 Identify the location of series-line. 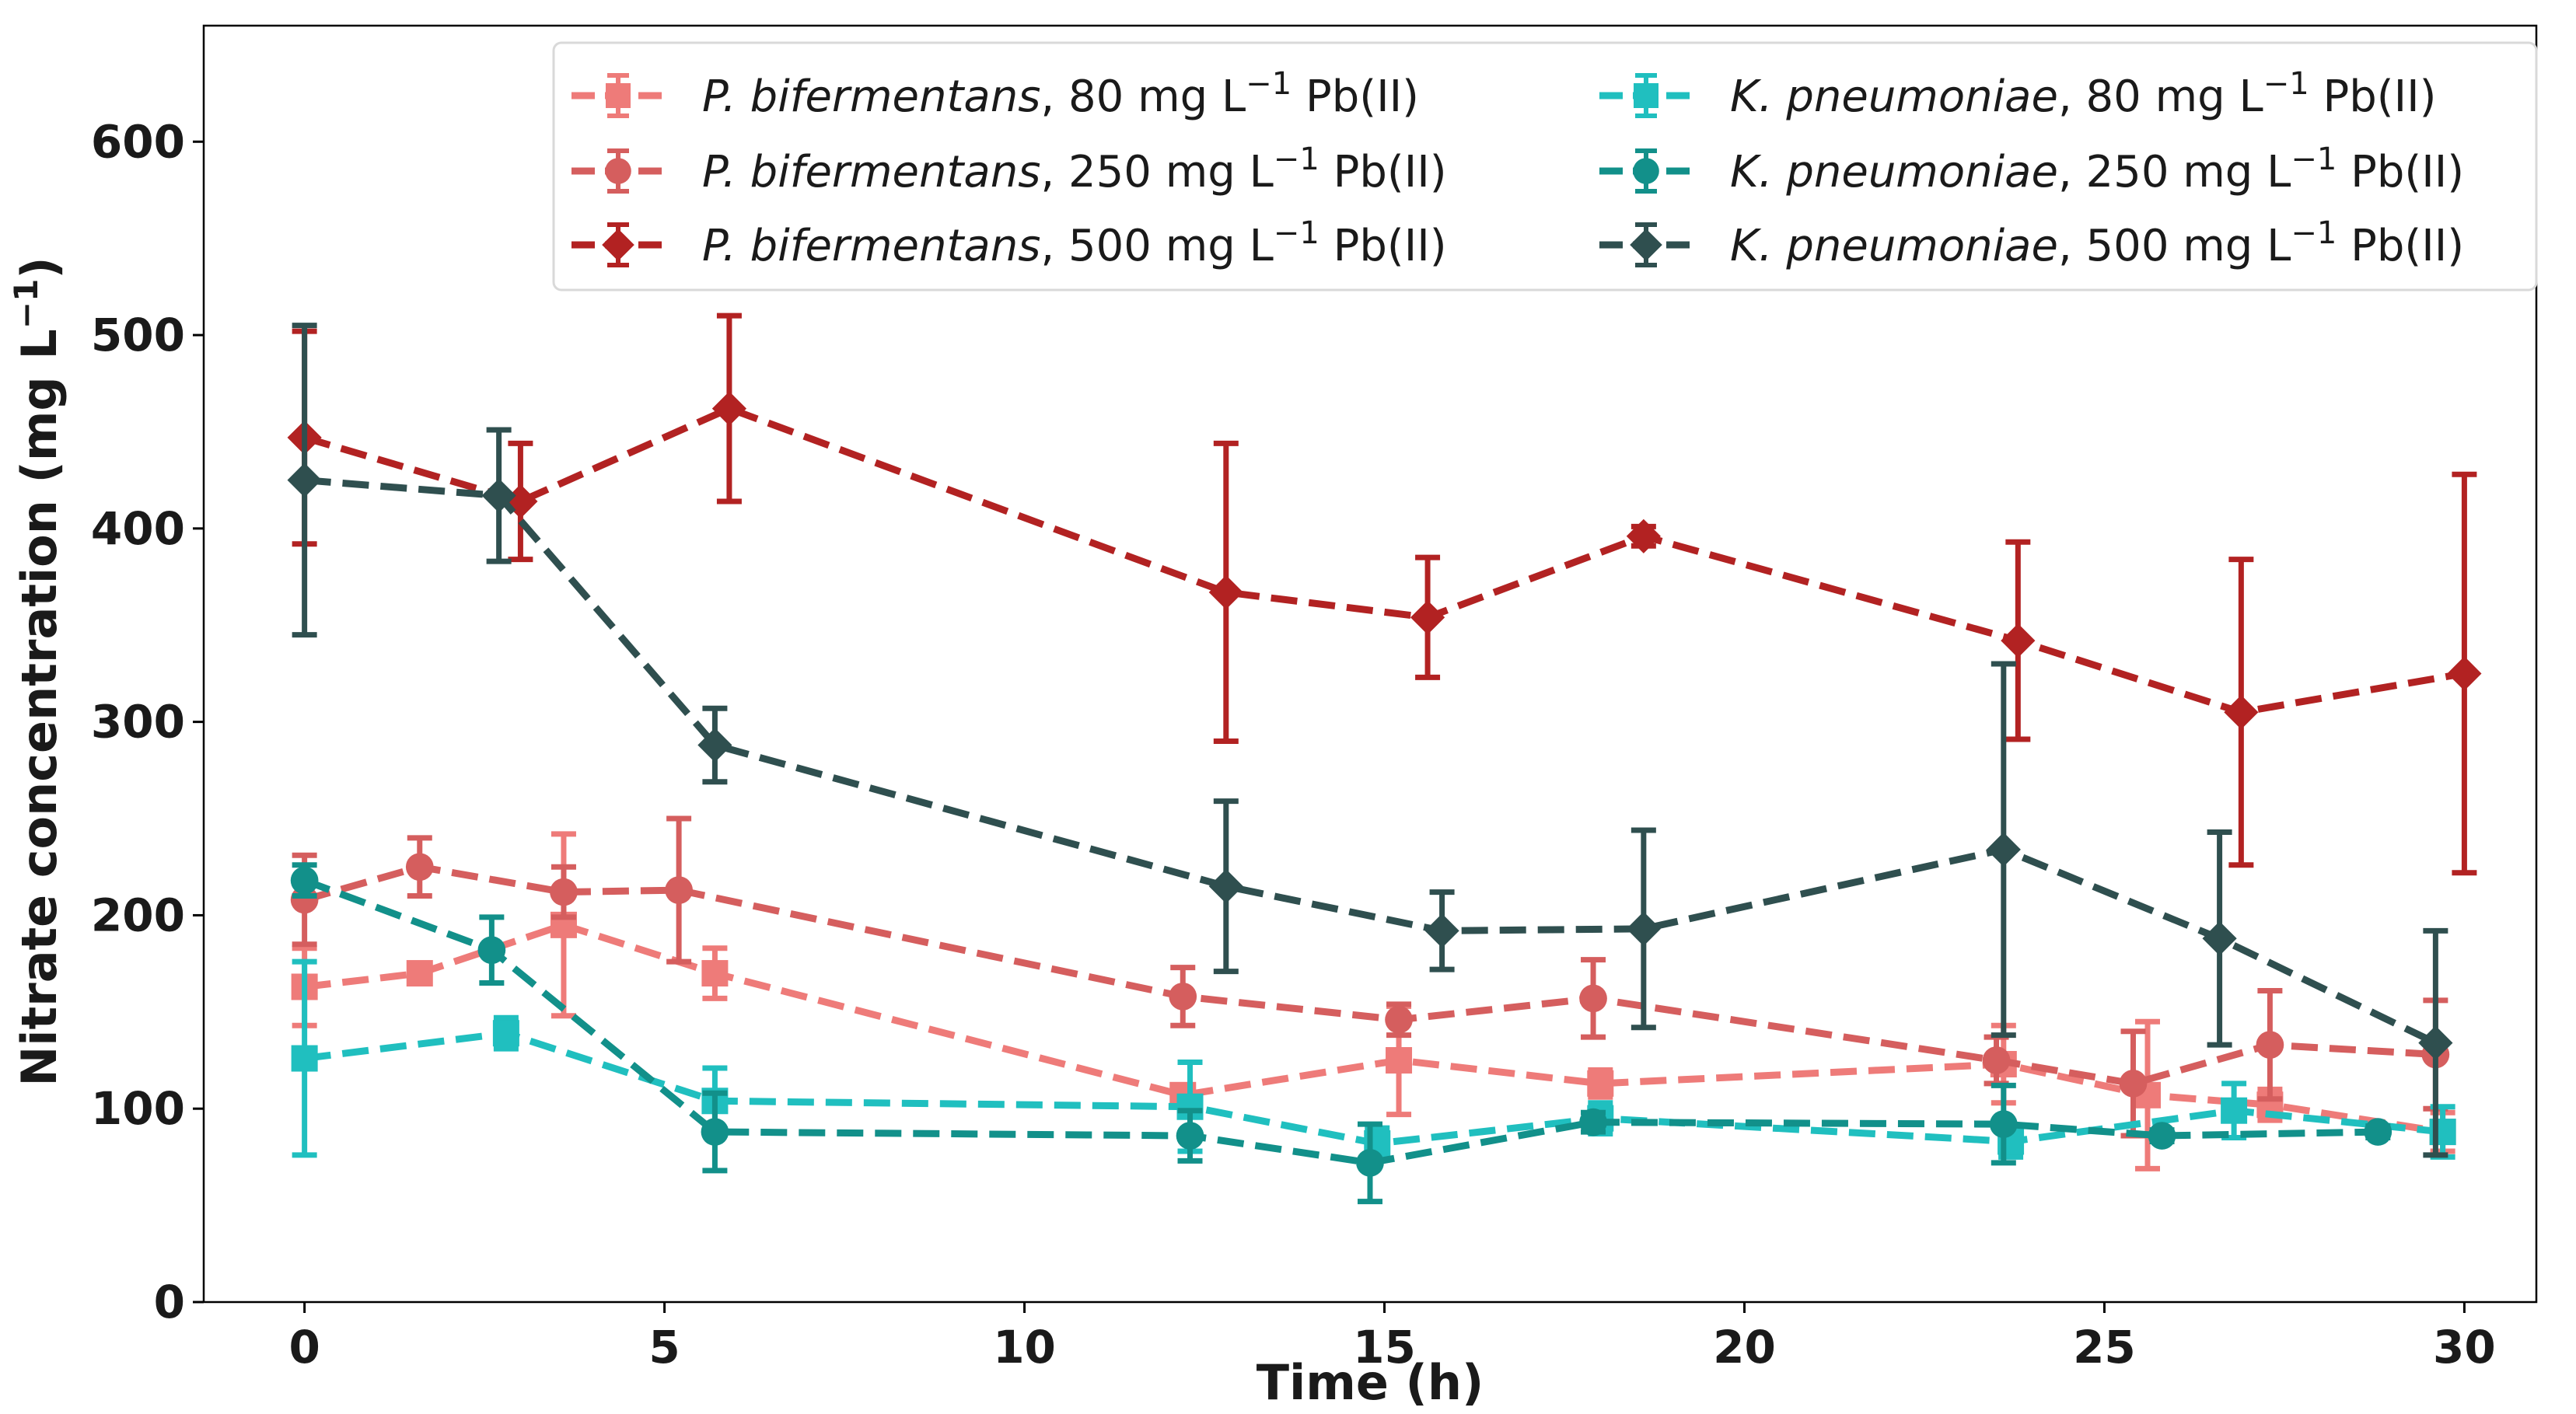
(1374, 1028).